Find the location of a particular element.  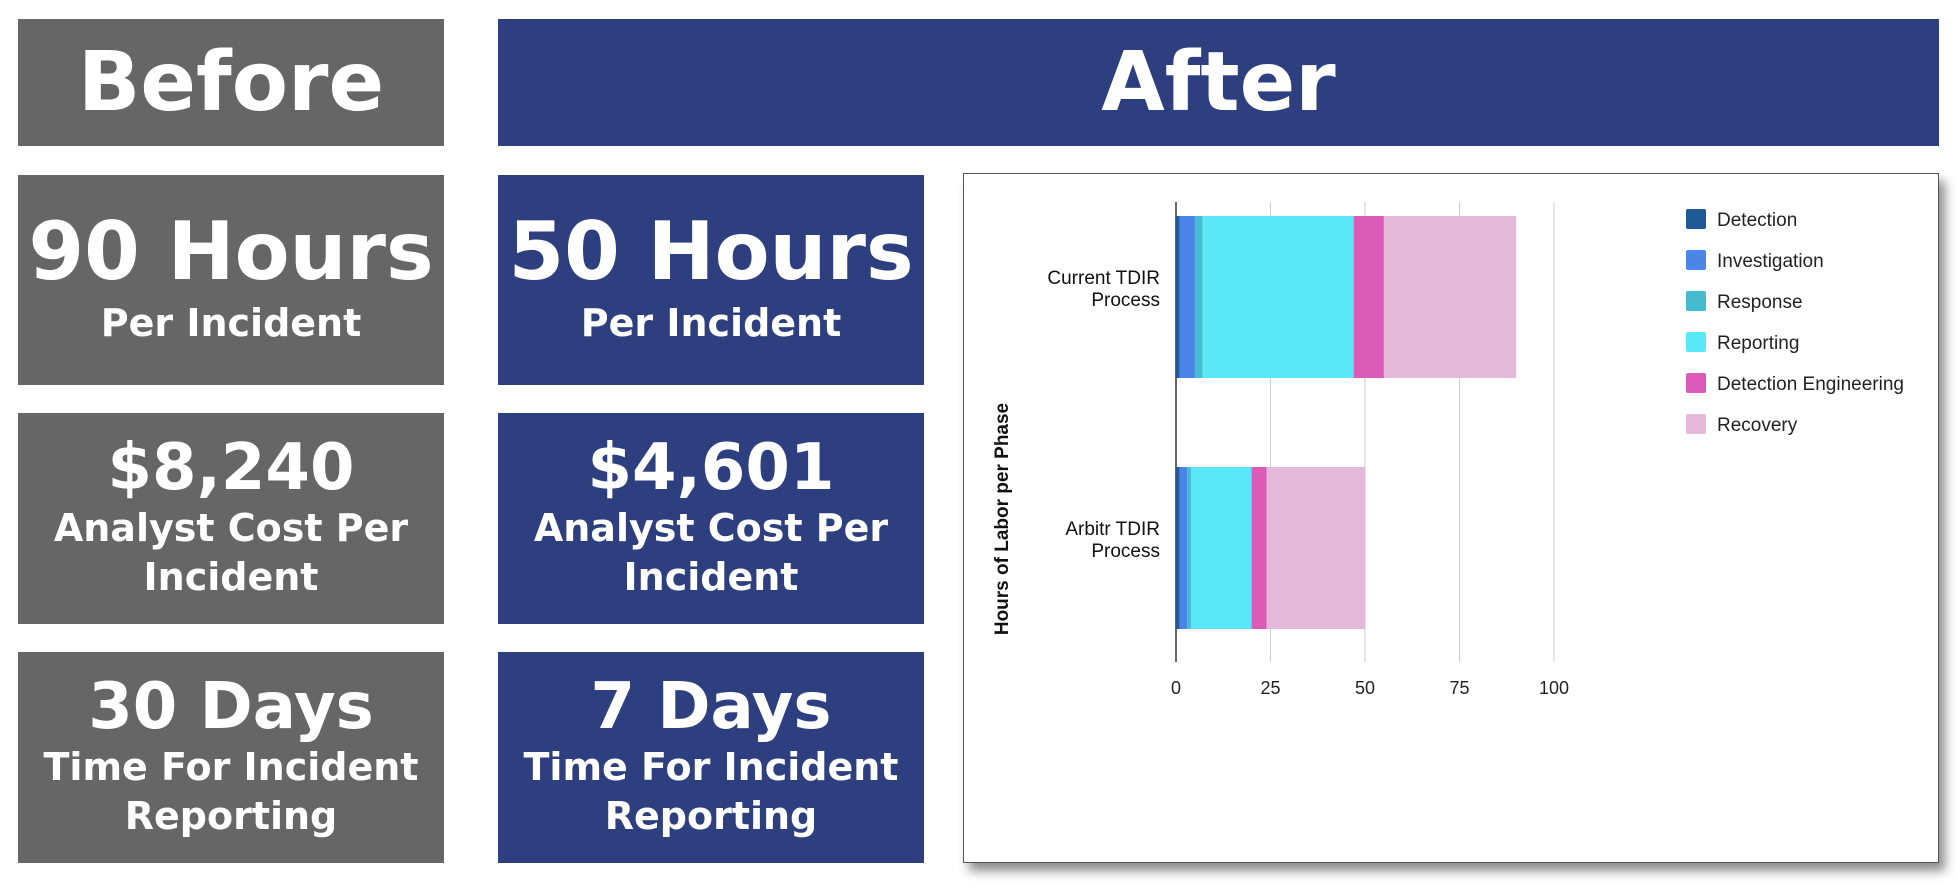

legend-item-label: Detection Engineering is located at coordinates (1810, 384).